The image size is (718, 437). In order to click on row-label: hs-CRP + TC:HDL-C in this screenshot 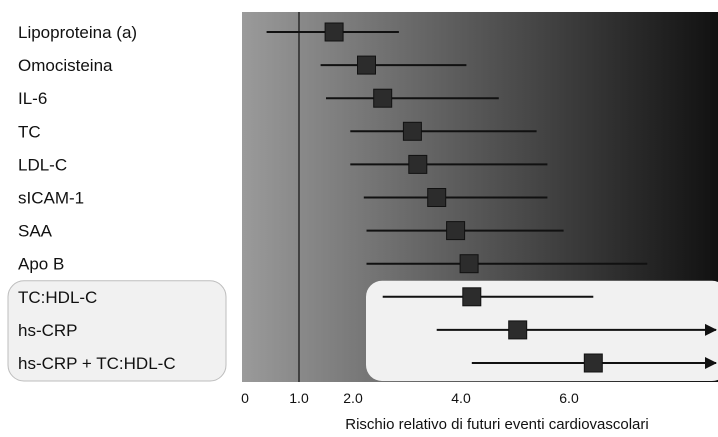, I will do `click(97, 363)`.